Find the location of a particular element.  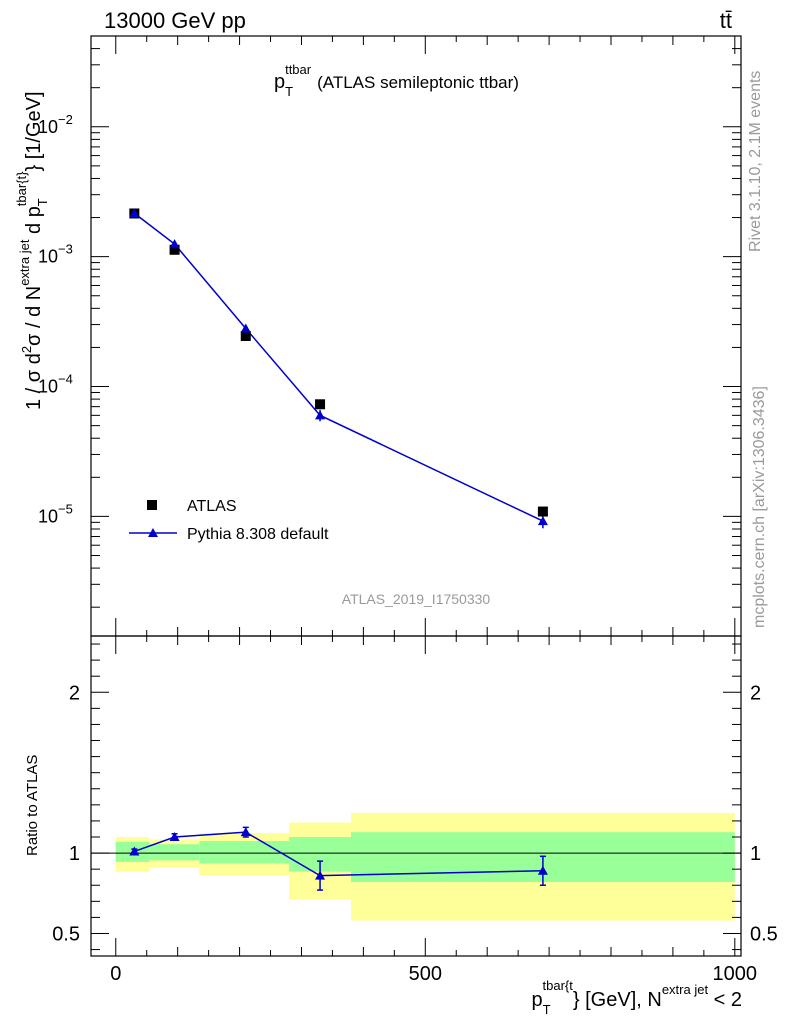

x-axis-label: pTtbar{t} [GeV], Nextra jet < 2 is located at coordinates (636, 997).